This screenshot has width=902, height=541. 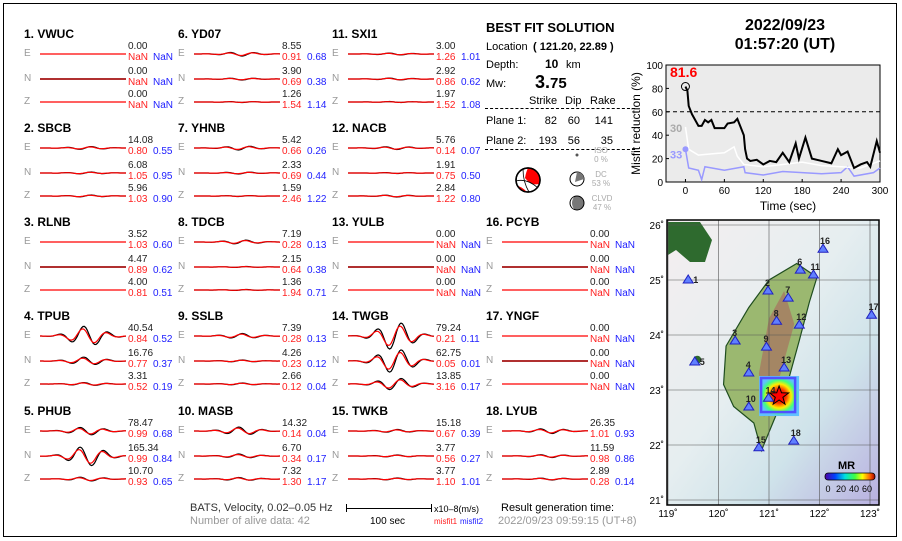 I want to click on misfit2-value: 0.50, so click(x=471, y=176).